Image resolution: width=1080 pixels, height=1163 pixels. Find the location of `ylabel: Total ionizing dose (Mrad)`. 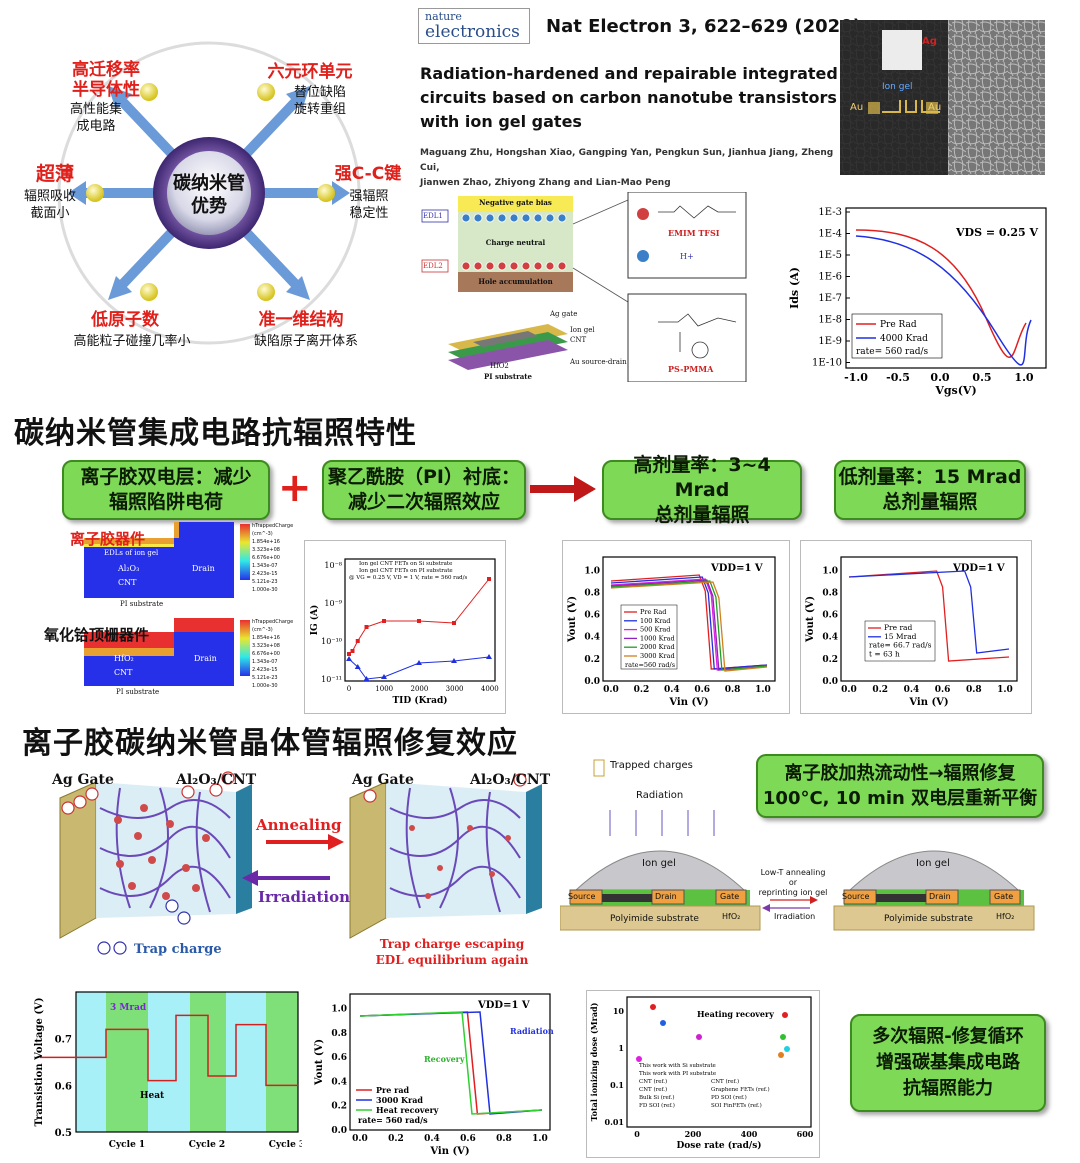

ylabel: Total ionizing dose (Mrad) is located at coordinates (594, 1061).